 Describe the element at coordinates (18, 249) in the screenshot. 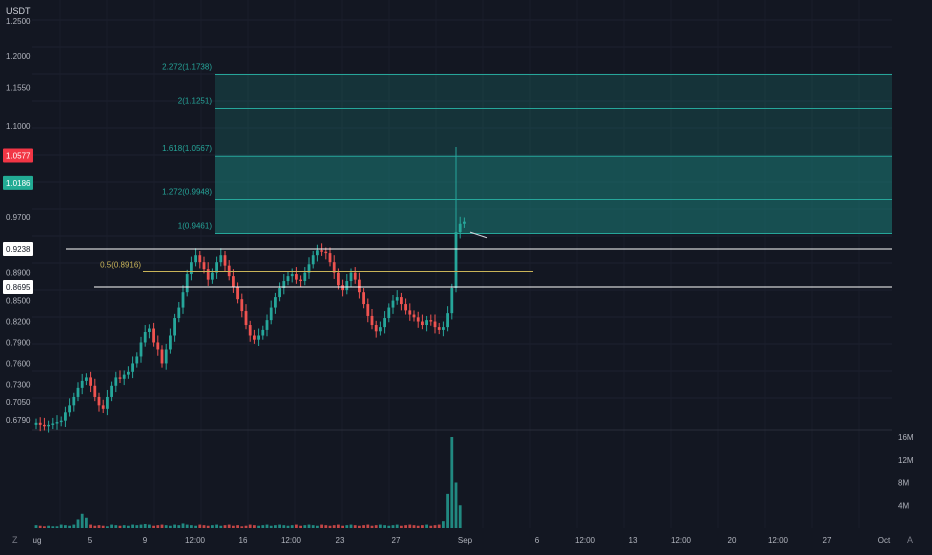

I see `price-badge-label: 0.9238` at that location.